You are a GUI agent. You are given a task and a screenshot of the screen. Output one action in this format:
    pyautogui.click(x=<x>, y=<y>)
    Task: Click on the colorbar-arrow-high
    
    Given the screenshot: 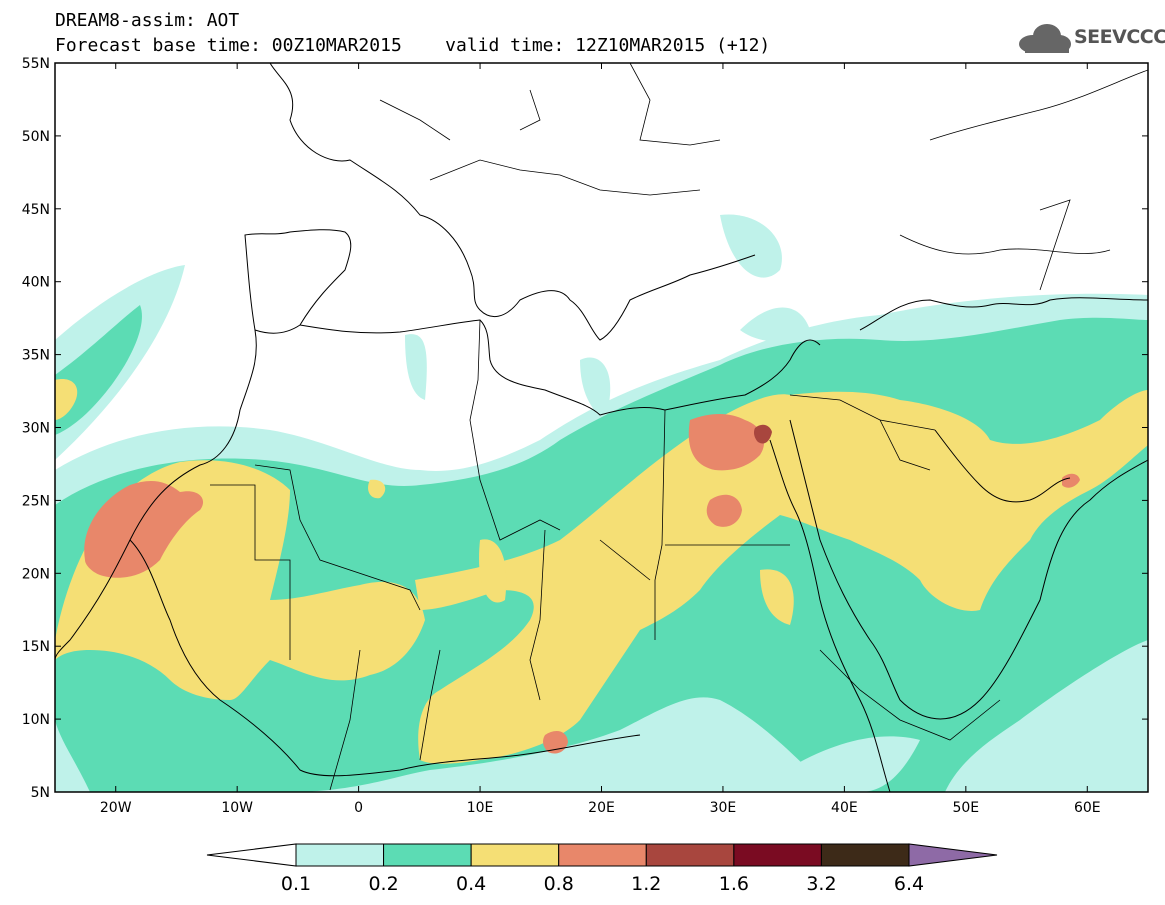 What is the action you would take?
    pyautogui.click(x=953, y=855)
    